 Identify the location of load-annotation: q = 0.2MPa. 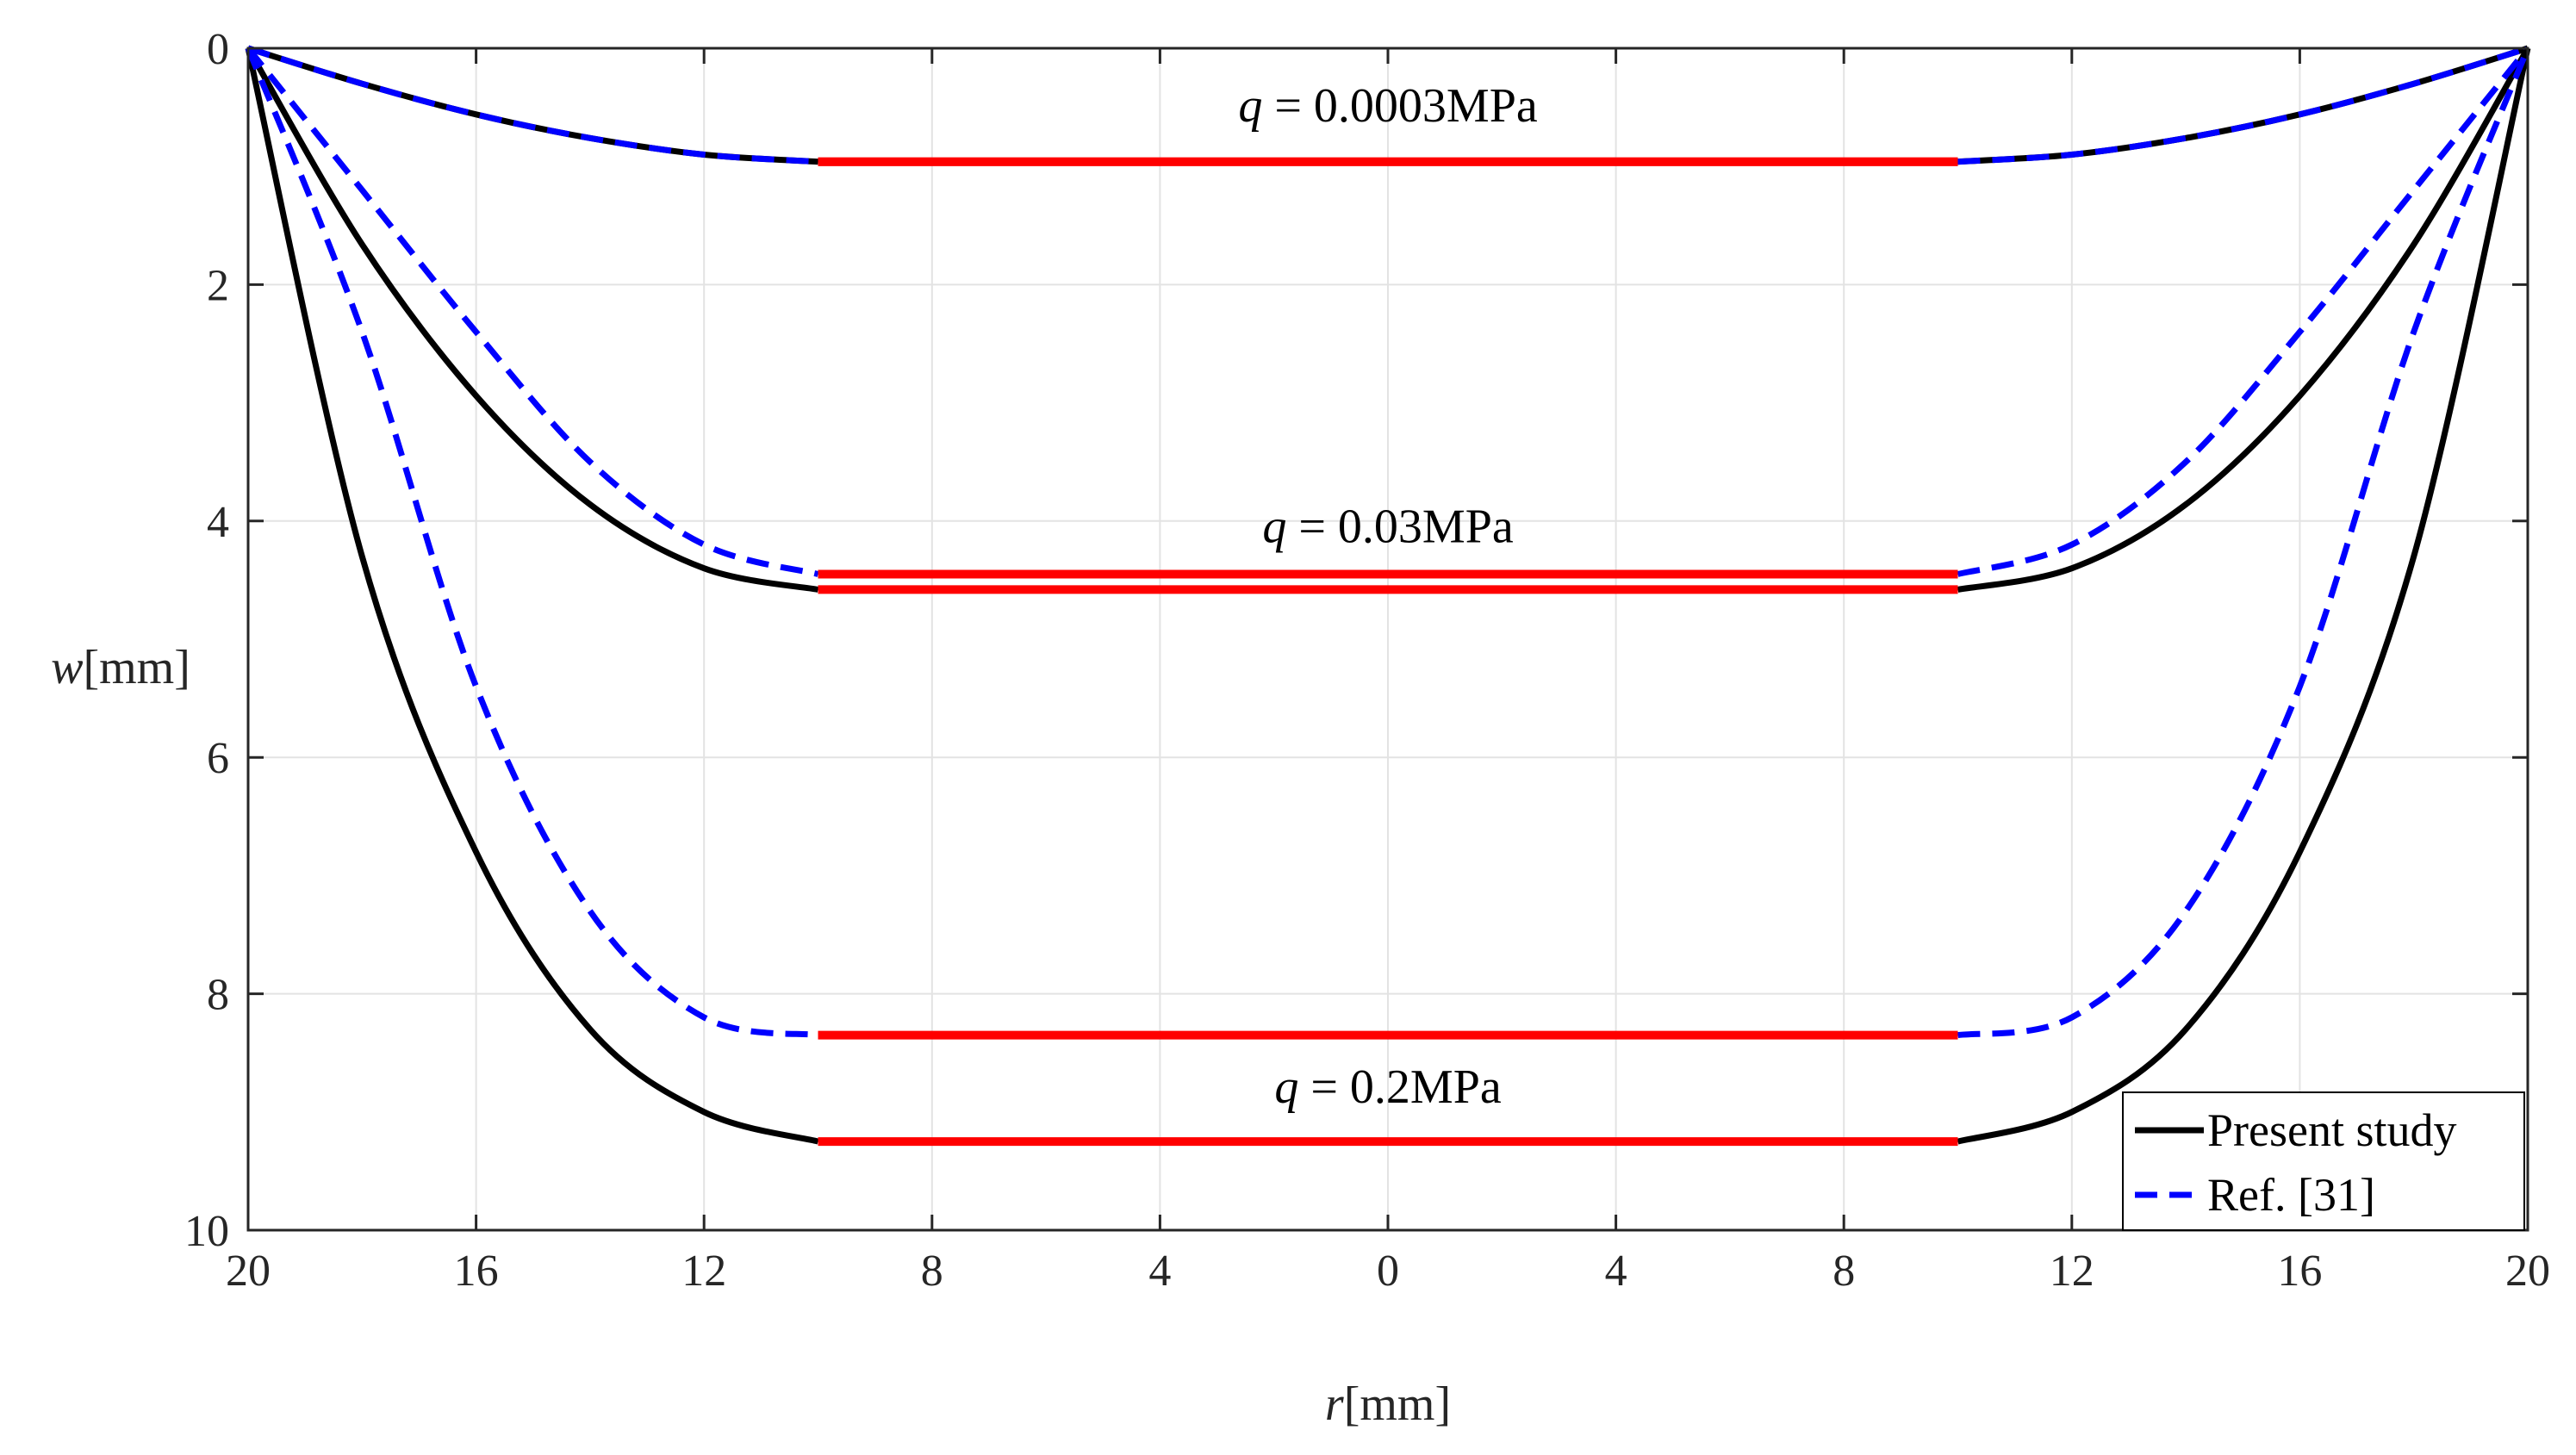
(1388, 1087).